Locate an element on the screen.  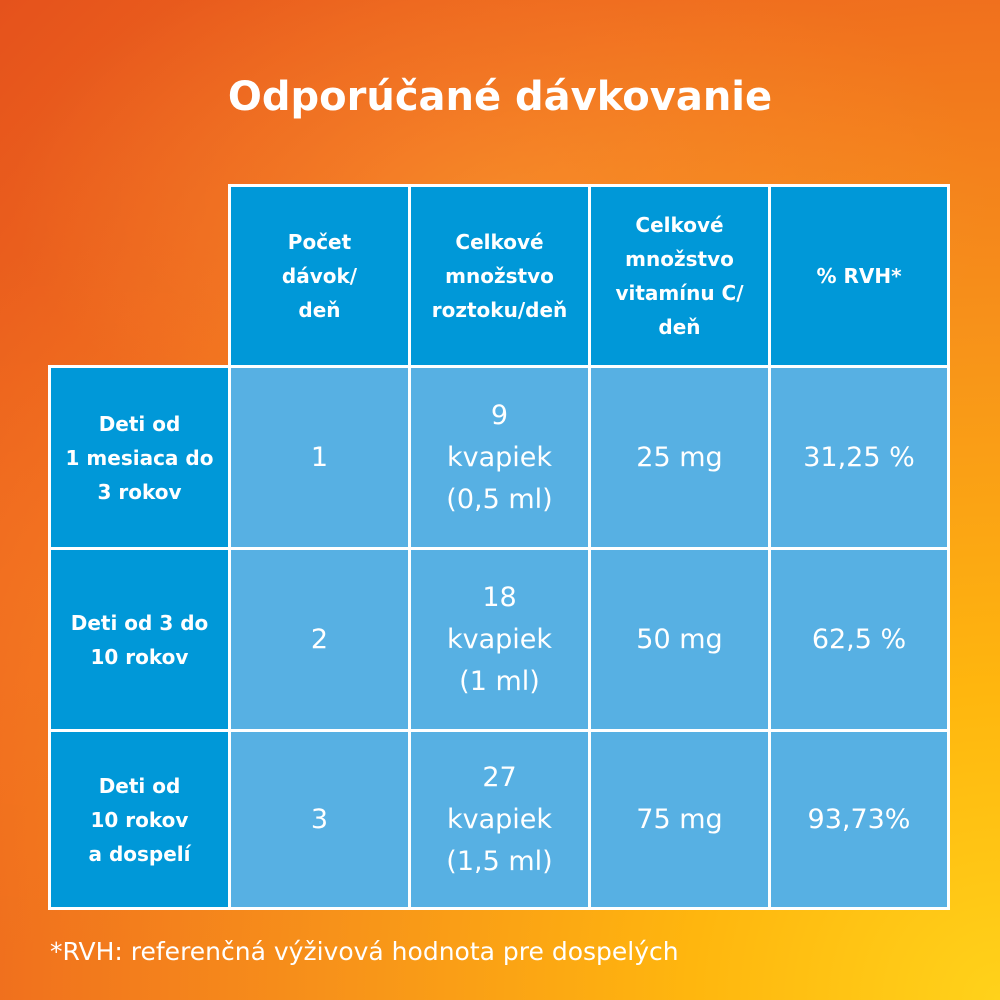
table-cell: 62,5 % is located at coordinates (859, 639).